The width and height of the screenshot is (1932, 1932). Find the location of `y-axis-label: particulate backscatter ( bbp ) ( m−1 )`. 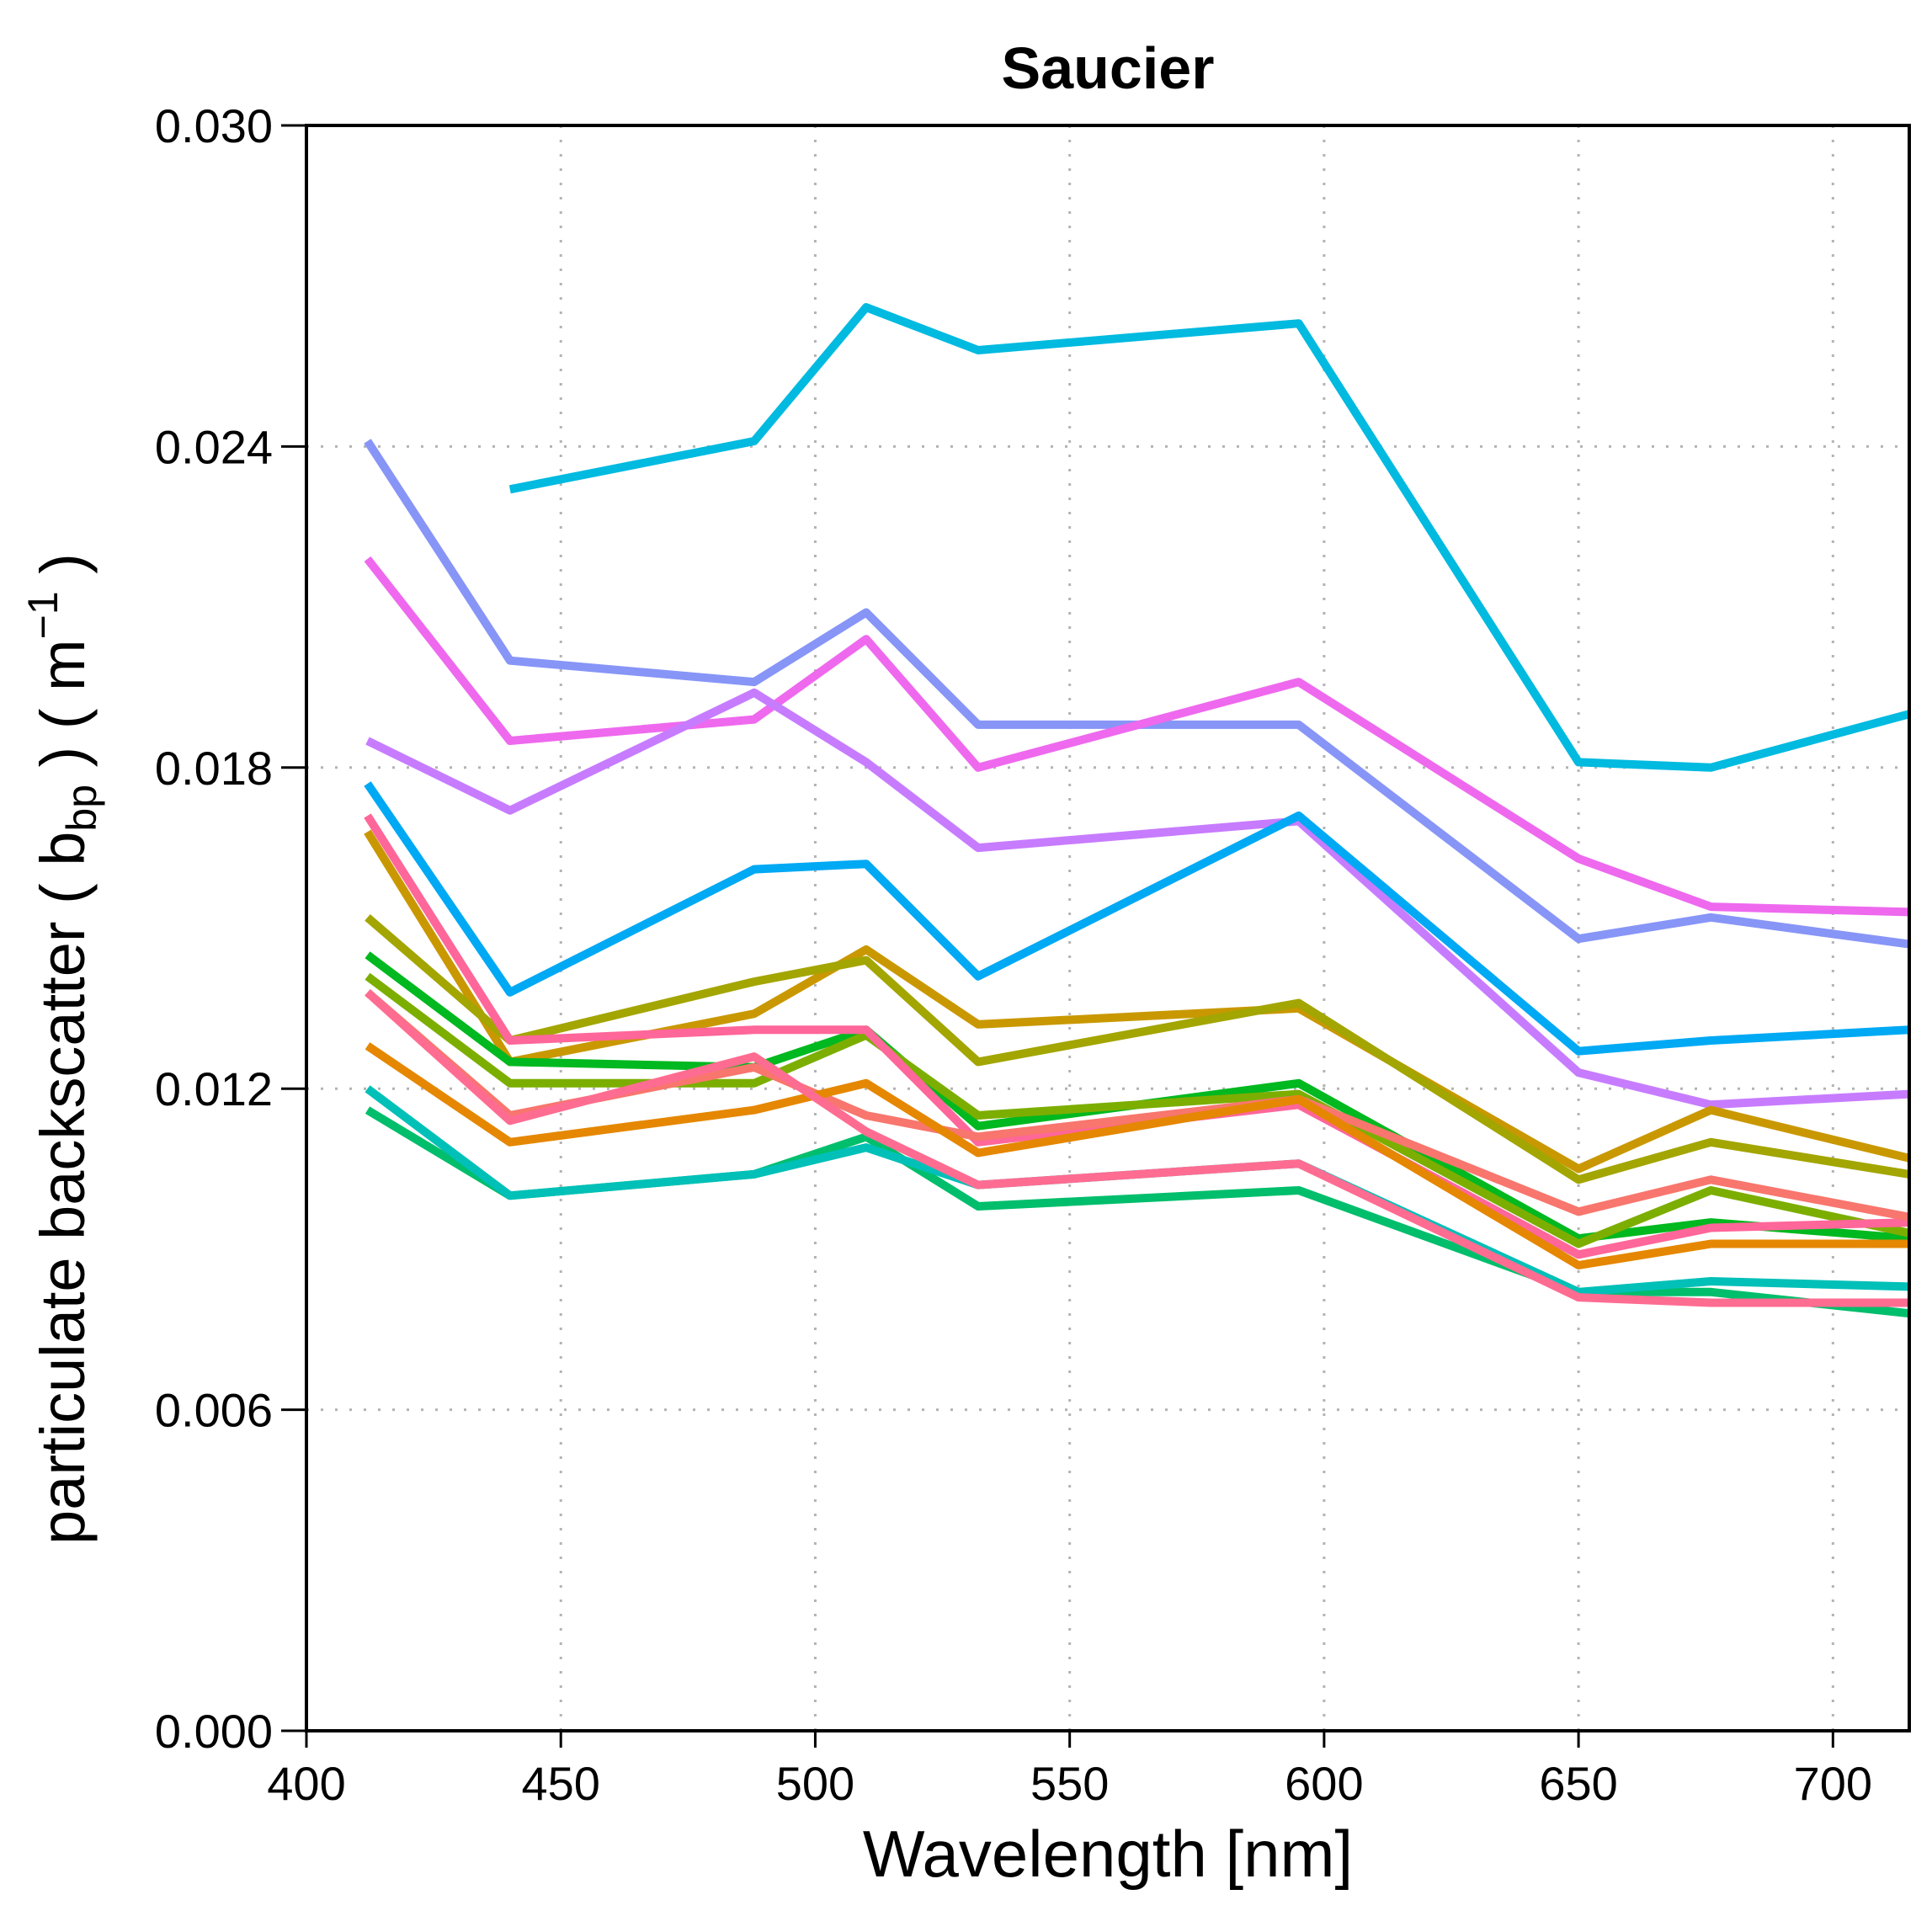

y-axis-label: particulate backscatter ( bbp ) ( m−1 ) is located at coordinates (62, 1049).